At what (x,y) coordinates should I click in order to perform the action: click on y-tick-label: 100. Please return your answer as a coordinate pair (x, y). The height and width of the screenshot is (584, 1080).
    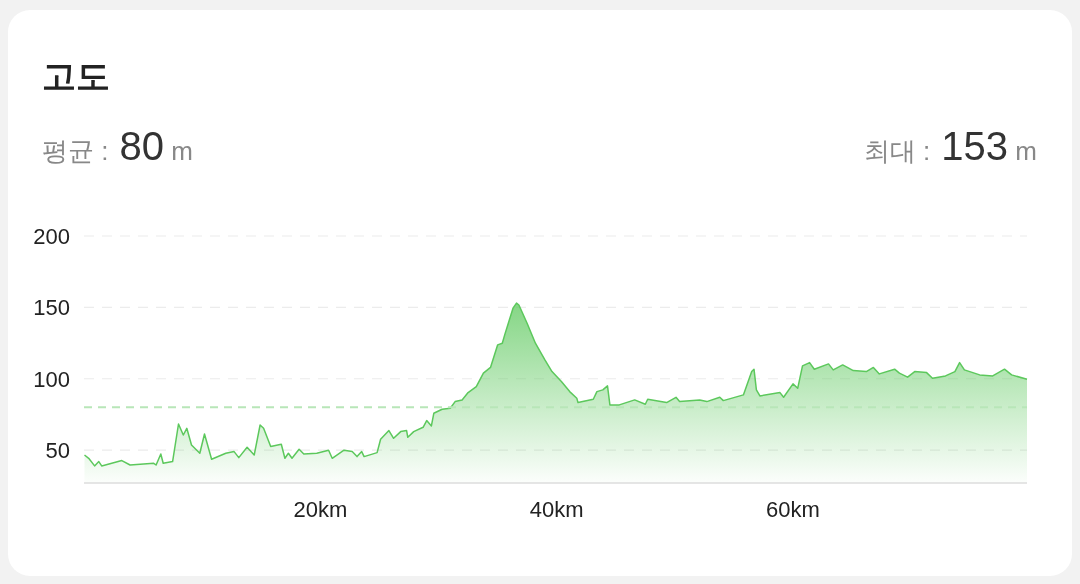
    Looking at the image, I should click on (51, 379).